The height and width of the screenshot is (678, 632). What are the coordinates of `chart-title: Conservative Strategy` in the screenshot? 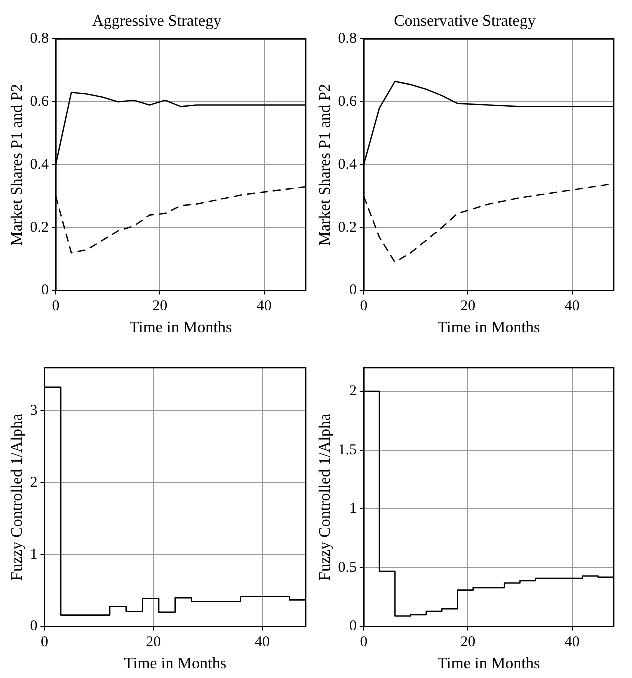 It's located at (465, 21).